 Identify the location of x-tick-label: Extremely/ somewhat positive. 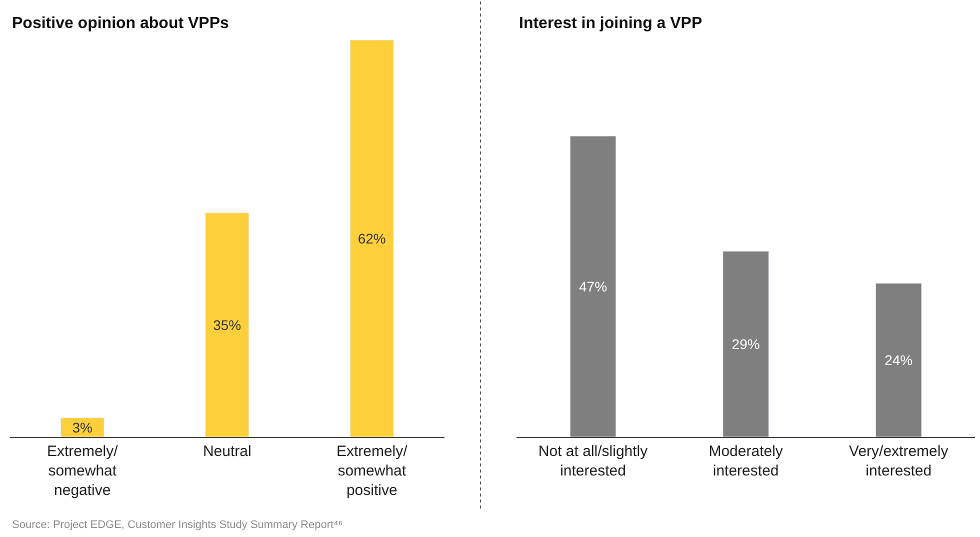
(372, 471).